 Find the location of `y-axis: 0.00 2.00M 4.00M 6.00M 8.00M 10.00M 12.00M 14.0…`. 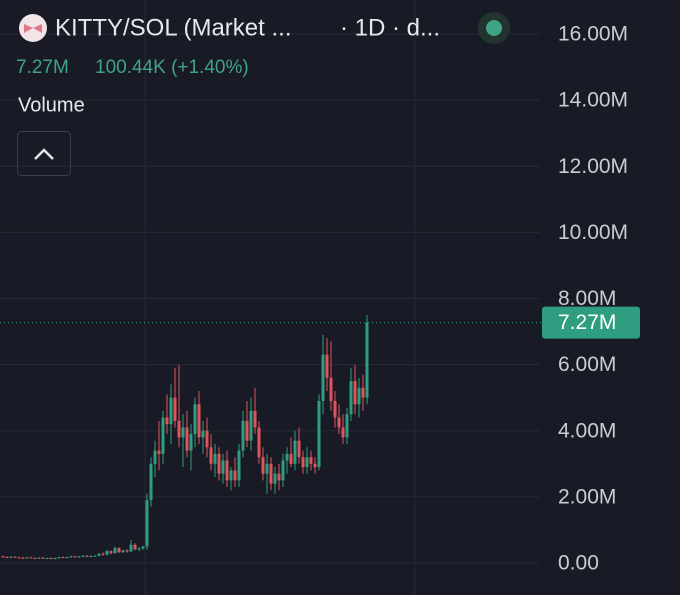

y-axis: 0.00 2.00M 4.00M 6.00M 8.00M 10.00M 12.00M 14.0… is located at coordinates (591, 299).